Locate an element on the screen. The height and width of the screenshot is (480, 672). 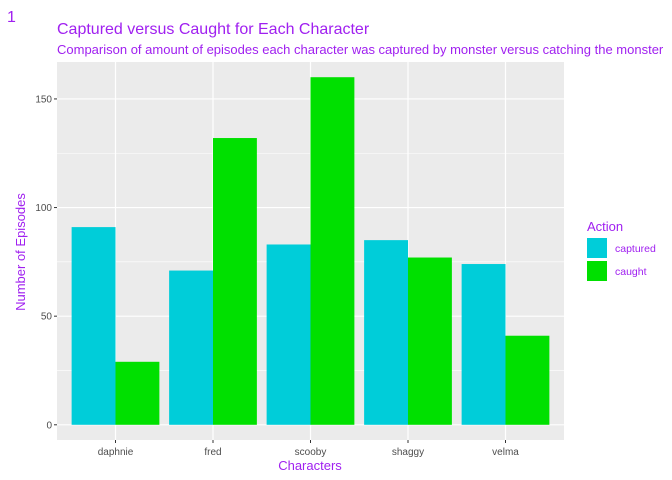
legend-title: Action is located at coordinates (605, 226).